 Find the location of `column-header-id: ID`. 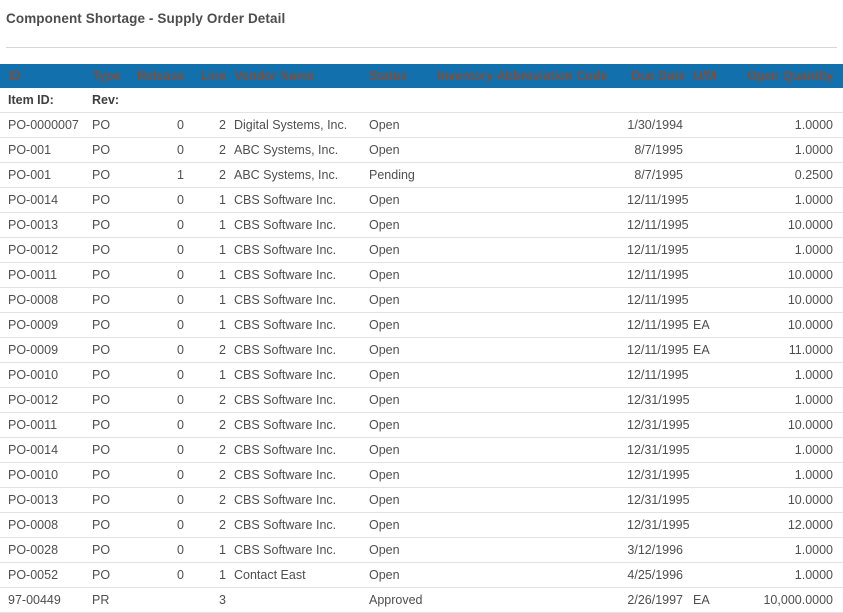

column-header-id: ID is located at coordinates (44, 76).